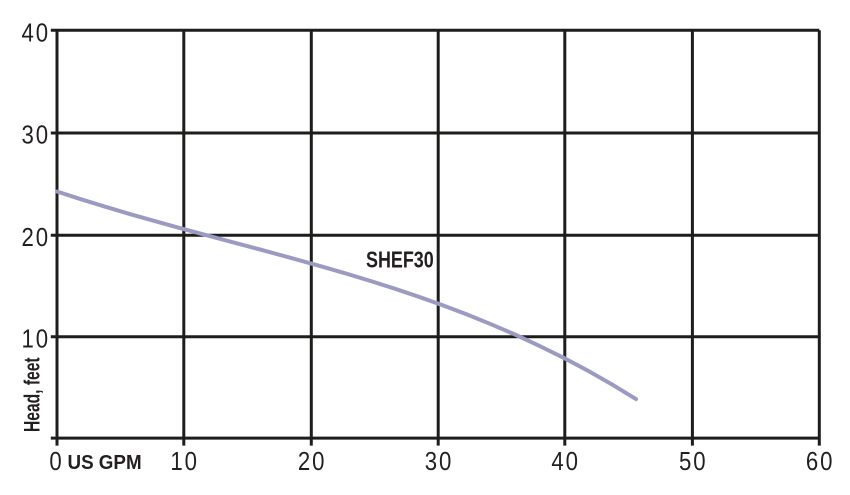  What do you see at coordinates (693, 462) in the screenshot?
I see `svg-text: 50` at bounding box center [693, 462].